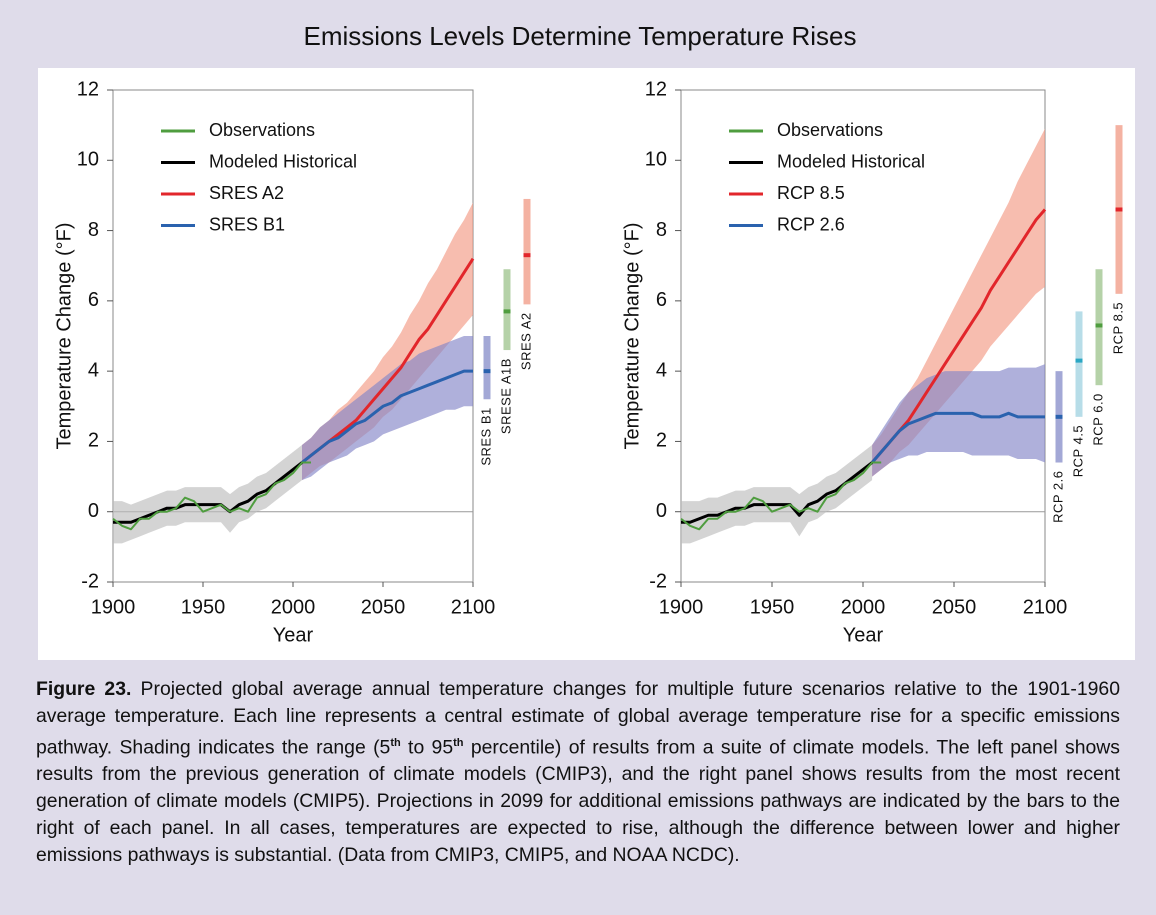 The width and height of the screenshot is (1156, 915). What do you see at coordinates (246, 193) in the screenshot?
I see `legend-label: SRES A2` at bounding box center [246, 193].